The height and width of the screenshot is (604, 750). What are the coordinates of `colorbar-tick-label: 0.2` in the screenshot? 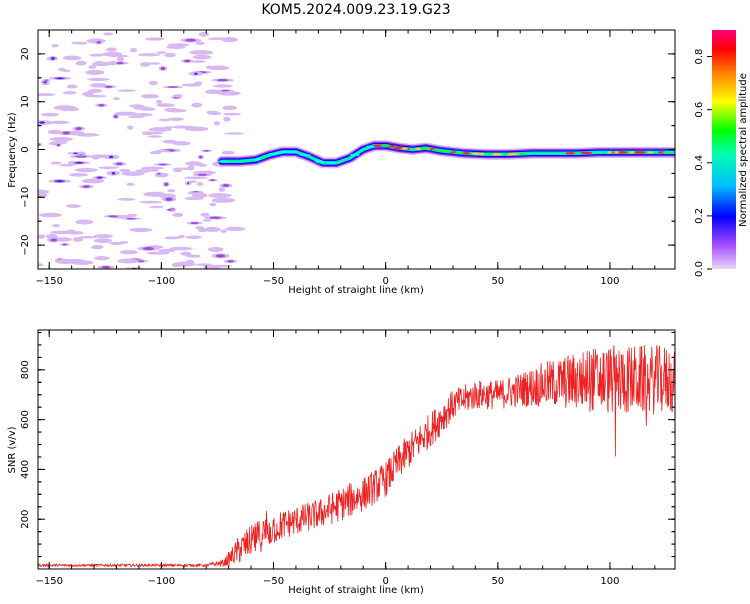 It's located at (699, 216).